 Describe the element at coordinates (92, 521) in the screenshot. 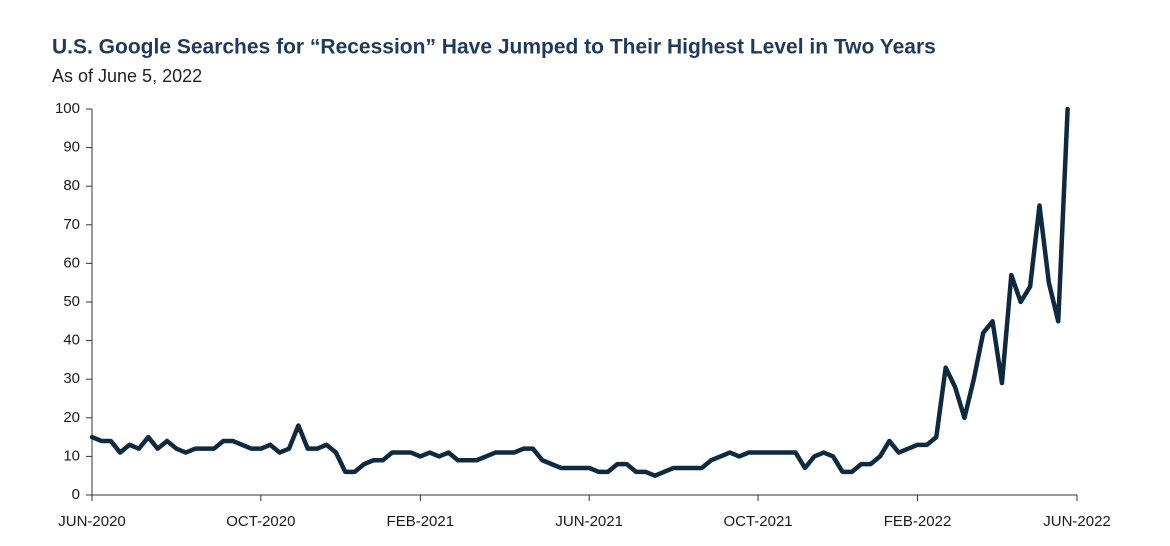

I see `x-tick-label: JUN-2020` at that location.